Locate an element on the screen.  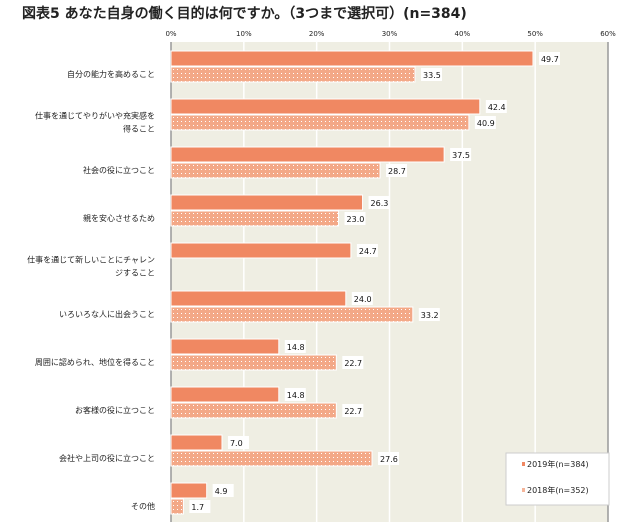
data-label: 27.6 is located at coordinates (389, 459).